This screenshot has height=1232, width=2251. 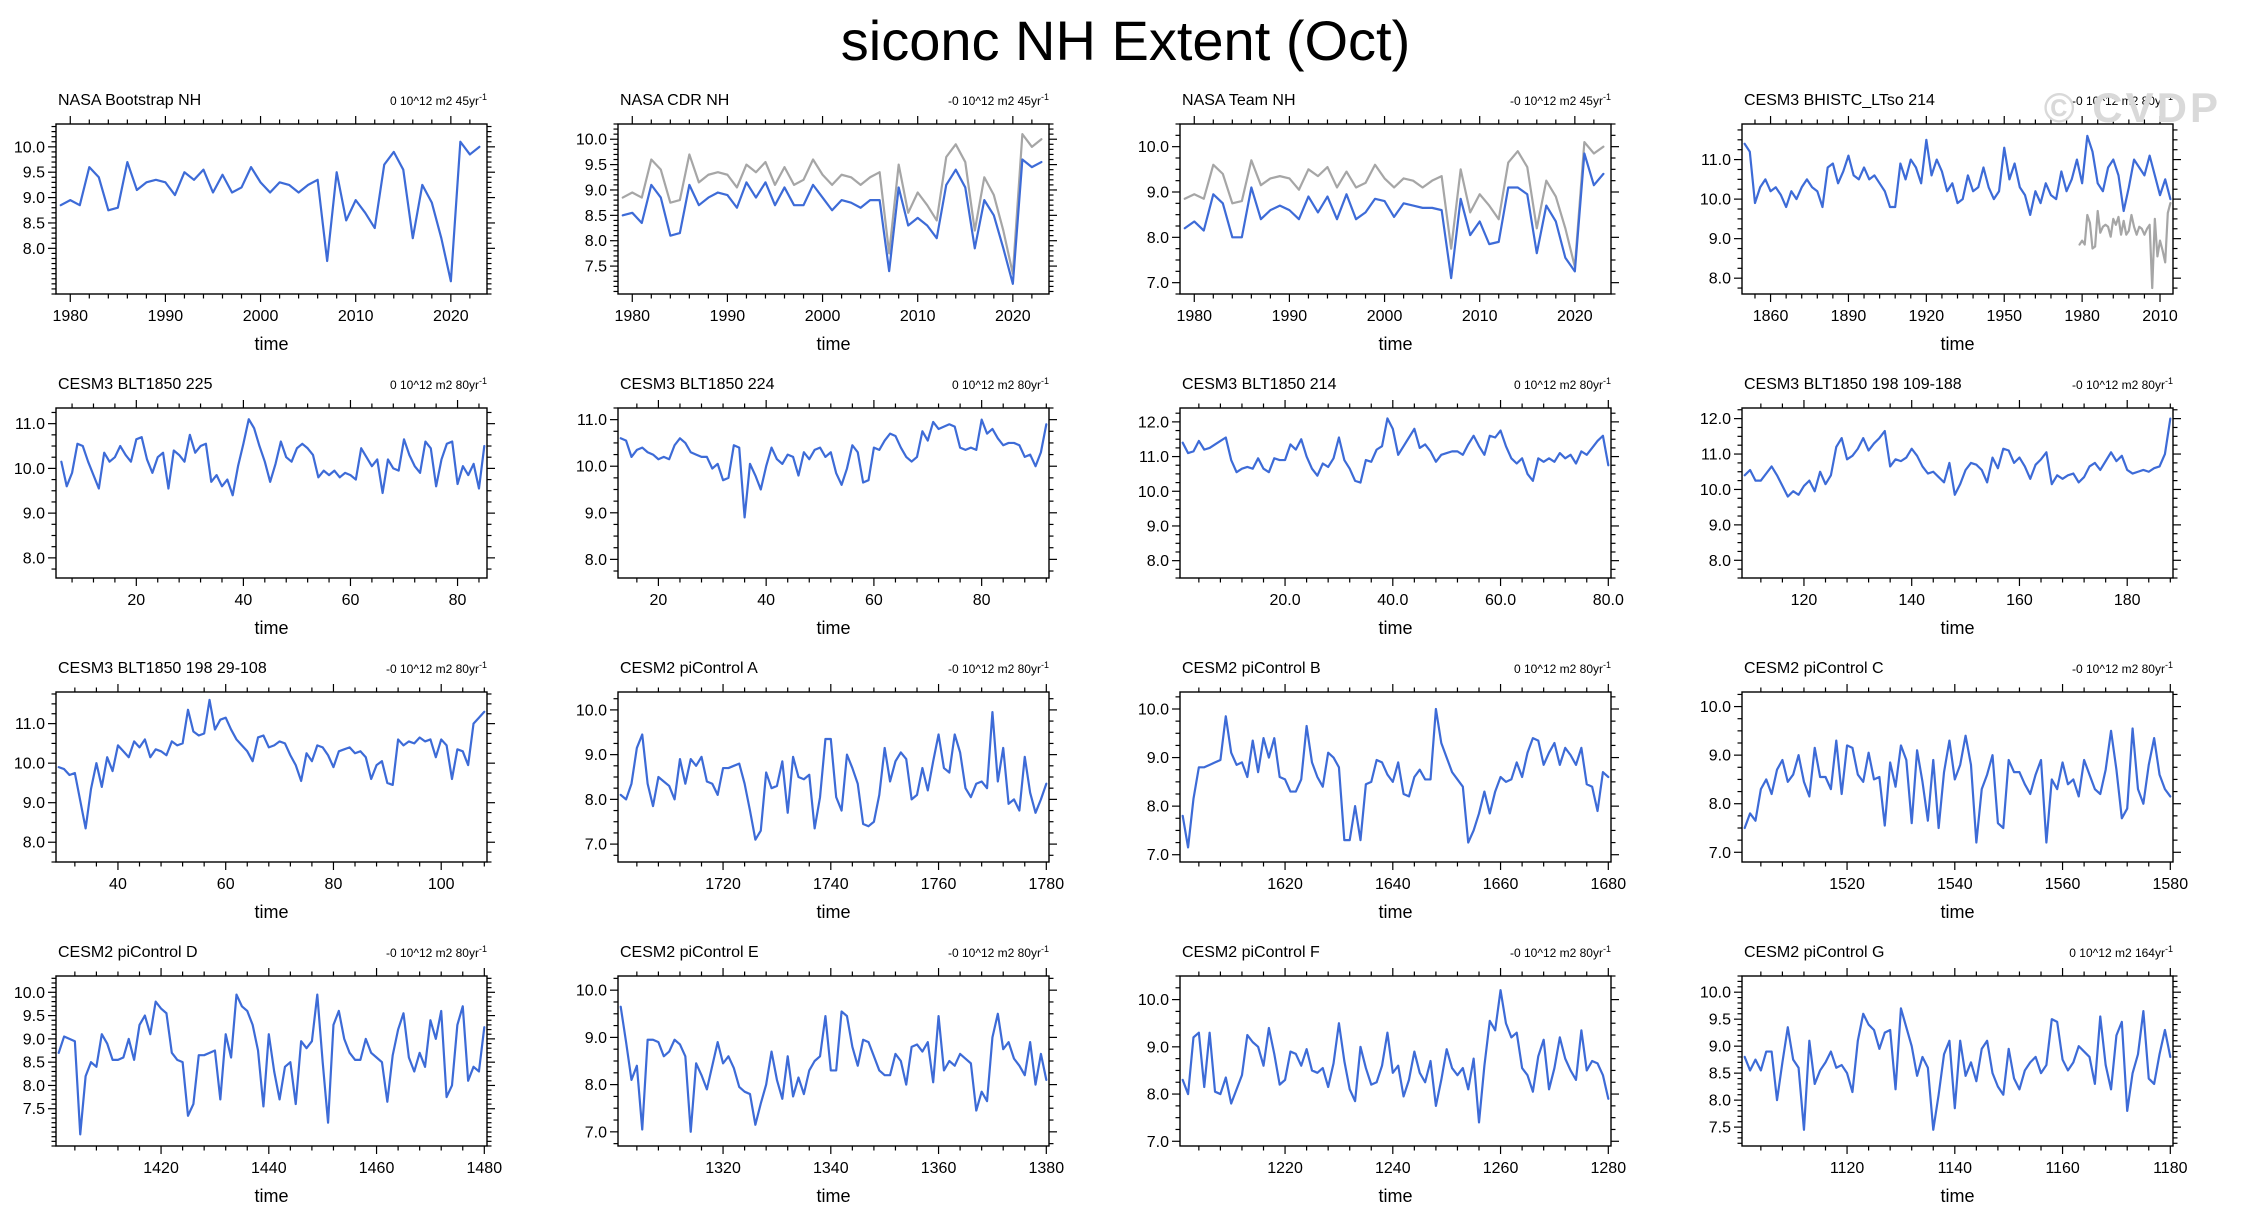 What do you see at coordinates (2170, 1168) in the screenshot?
I see `svg-text: 1180` at bounding box center [2170, 1168].